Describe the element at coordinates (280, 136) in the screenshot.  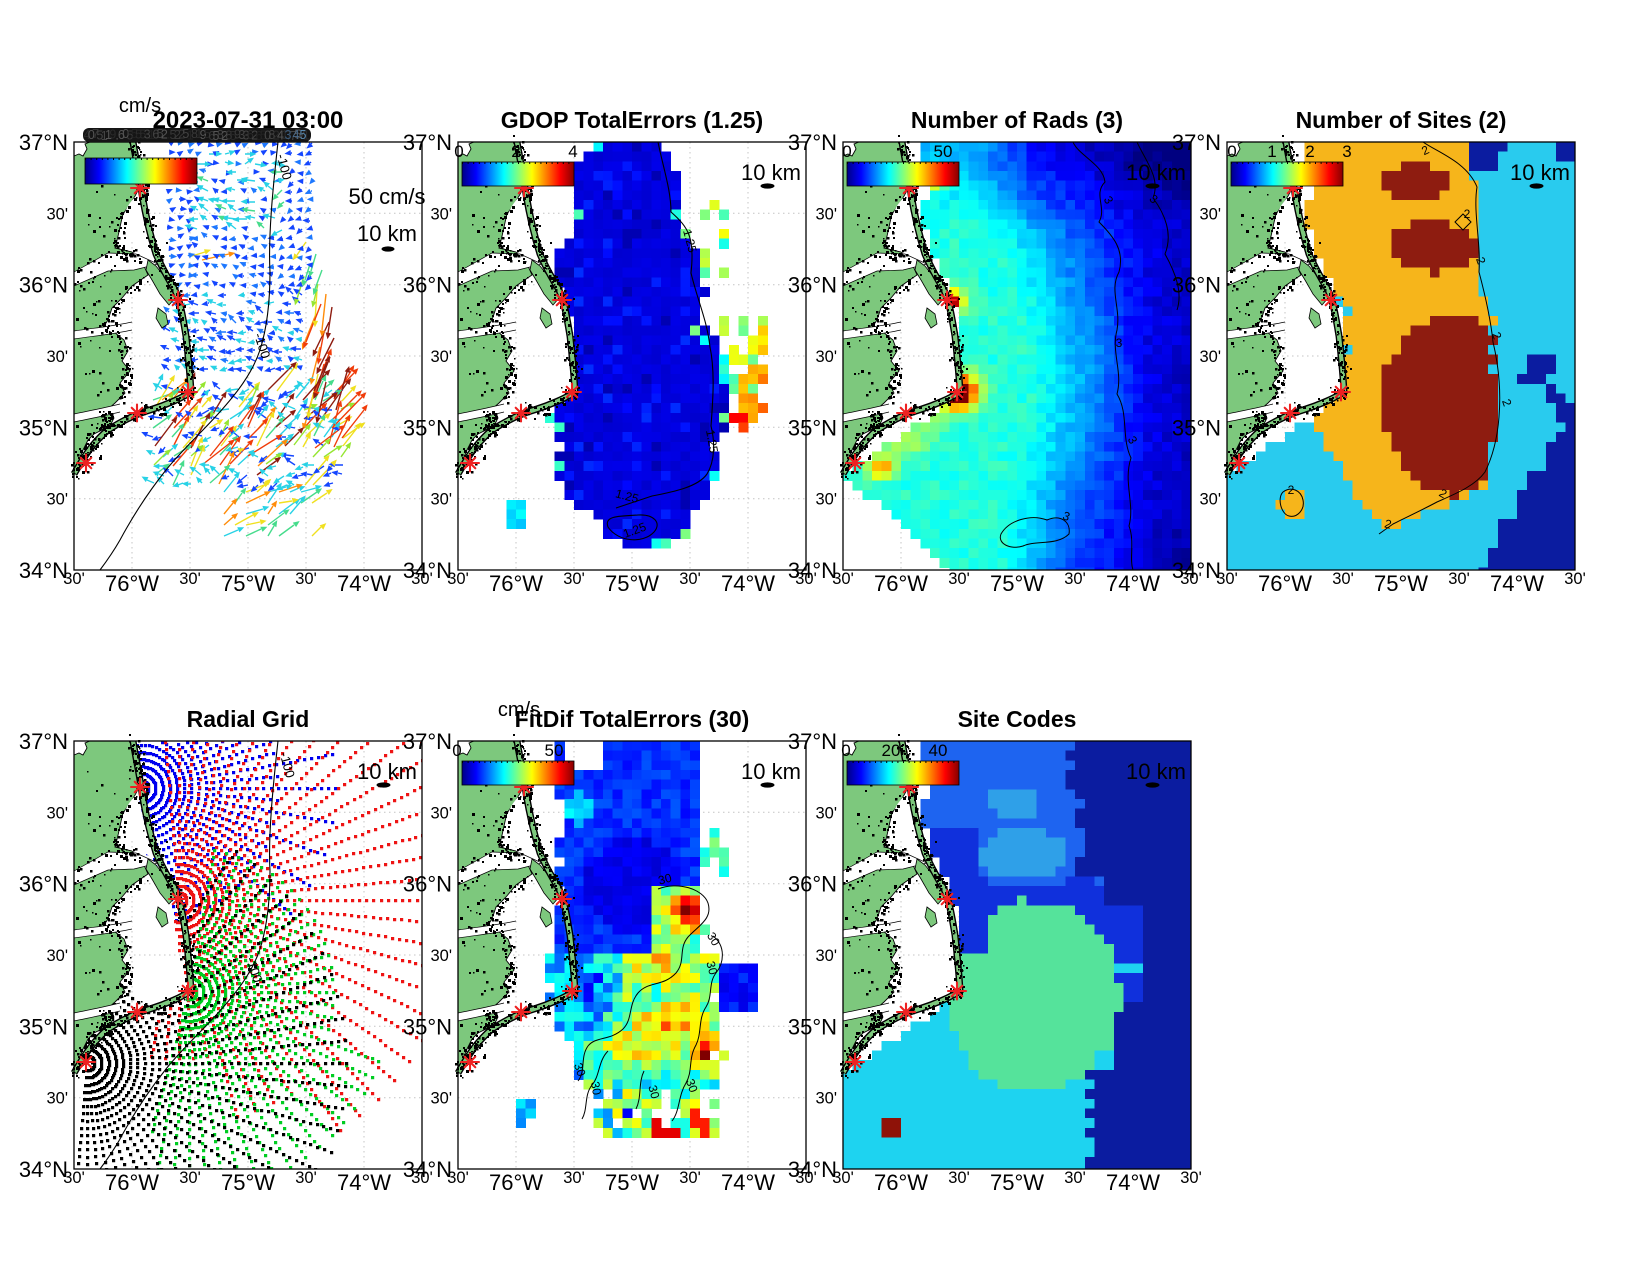
I see `svg-text: 4` at that location.